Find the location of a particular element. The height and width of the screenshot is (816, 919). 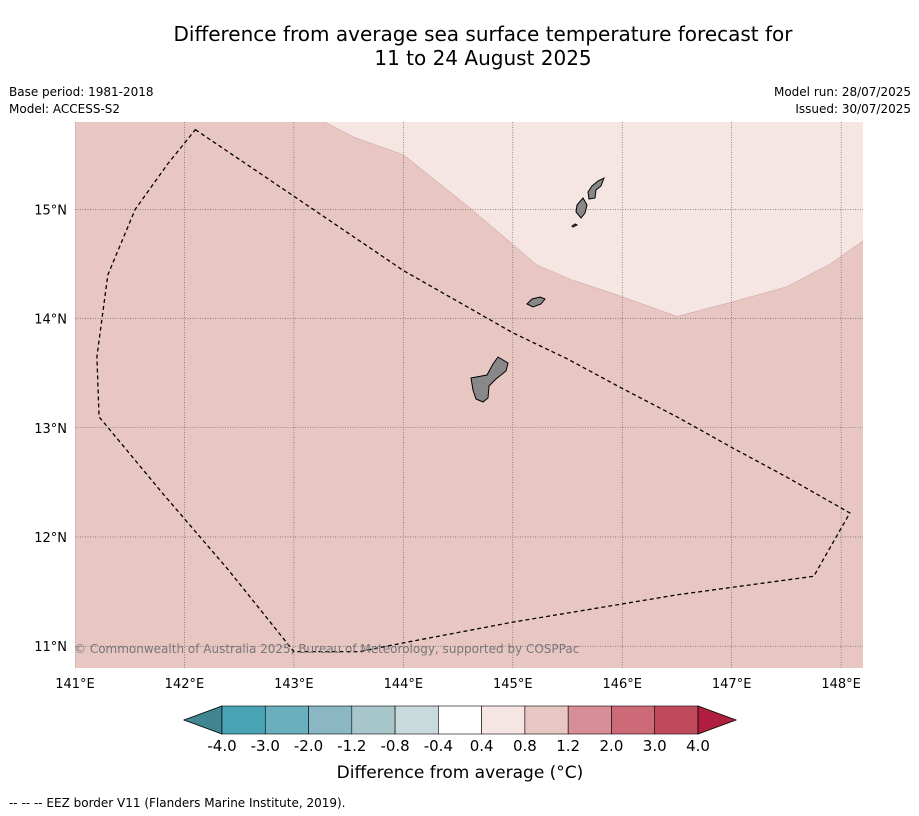

lon-tick-label: 147°E is located at coordinates (732, 684).